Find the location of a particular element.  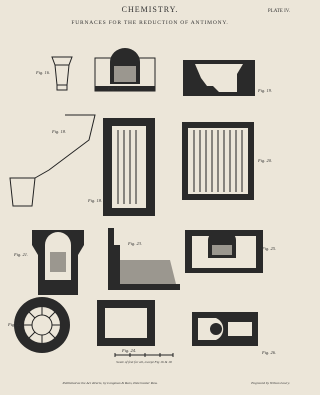

figure-label: Fig. 25. is located at coordinates (268, 248).